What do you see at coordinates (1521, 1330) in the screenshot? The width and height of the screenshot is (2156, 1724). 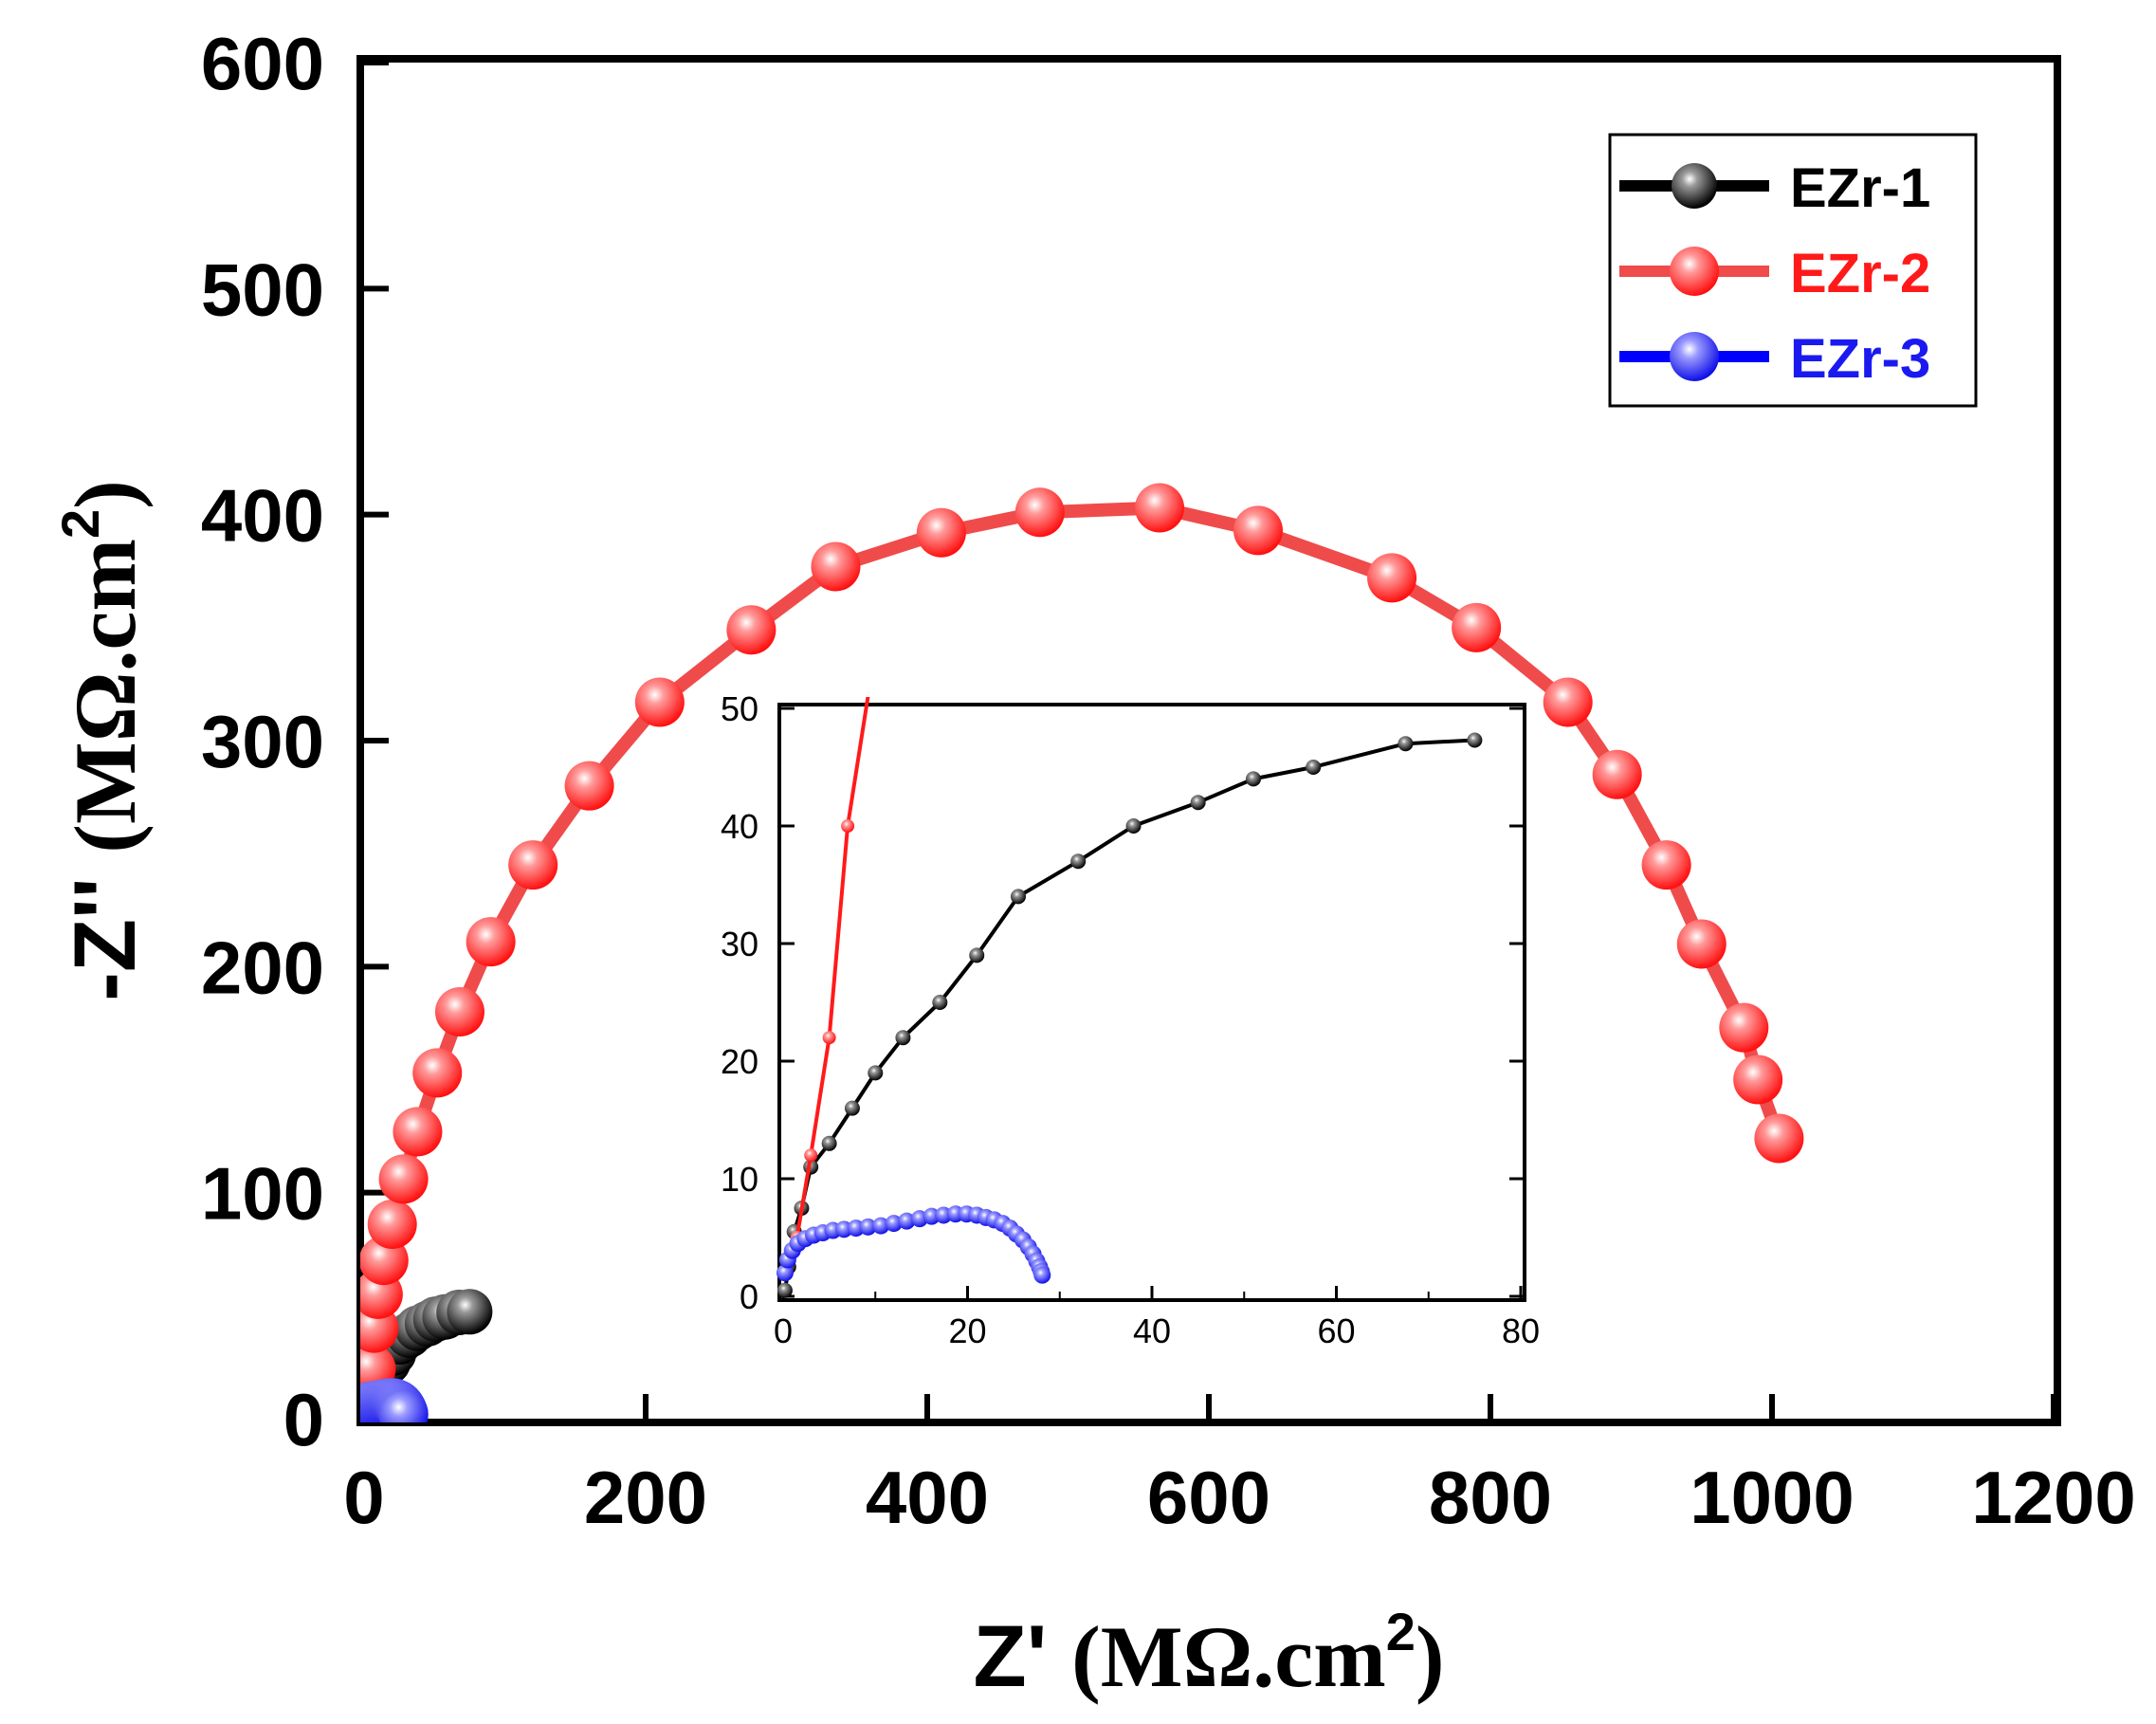 I see `inset-x-tick-label: 80` at bounding box center [1521, 1330].